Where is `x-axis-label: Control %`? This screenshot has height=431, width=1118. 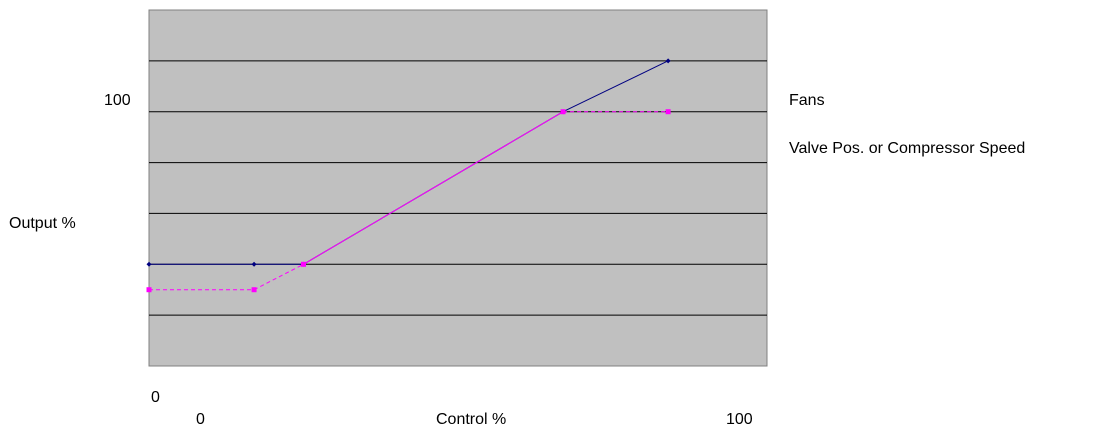
x-axis-label: Control % is located at coordinates (471, 419).